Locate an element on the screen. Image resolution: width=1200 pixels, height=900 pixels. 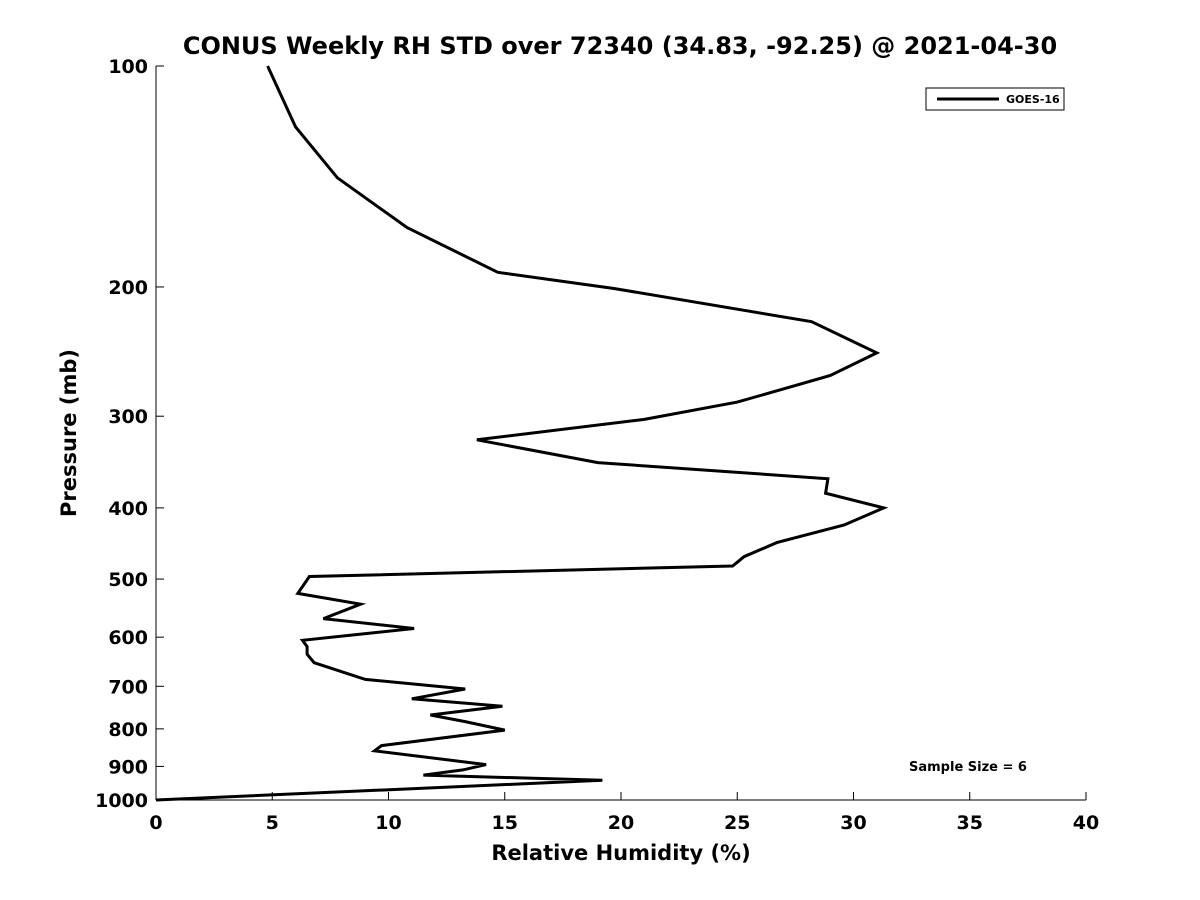
legend-label-goes-16: GOES-16 is located at coordinates (1033, 99).